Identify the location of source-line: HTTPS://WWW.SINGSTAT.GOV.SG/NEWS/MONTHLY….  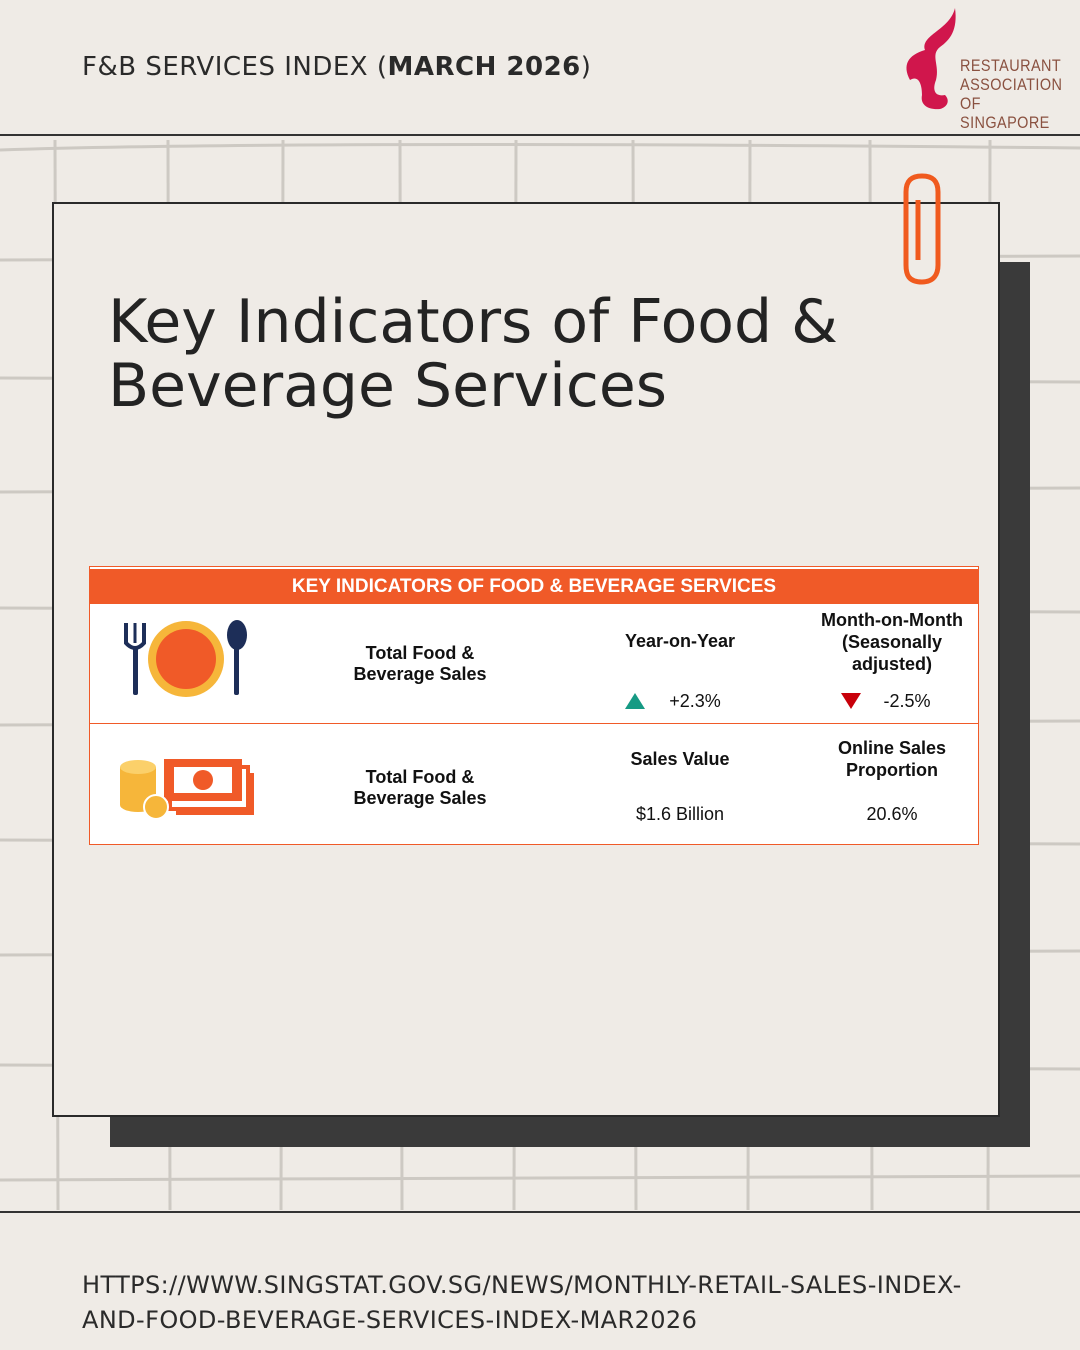
(522, 1285).